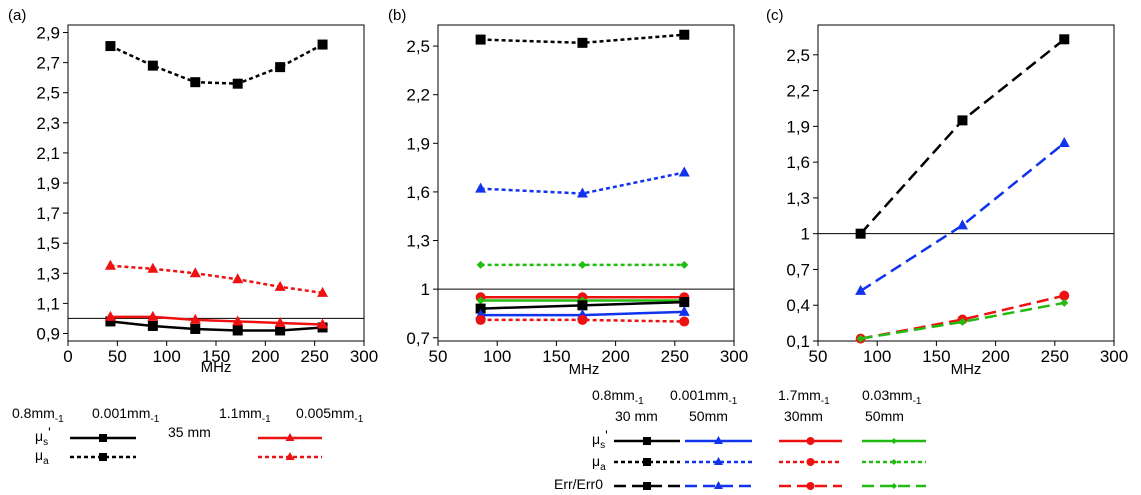 Image resolution: width=1141 pixels, height=495 pixels. What do you see at coordinates (884, 416) in the screenshot?
I see `legend-bc-depth-4: 50mm` at bounding box center [884, 416].